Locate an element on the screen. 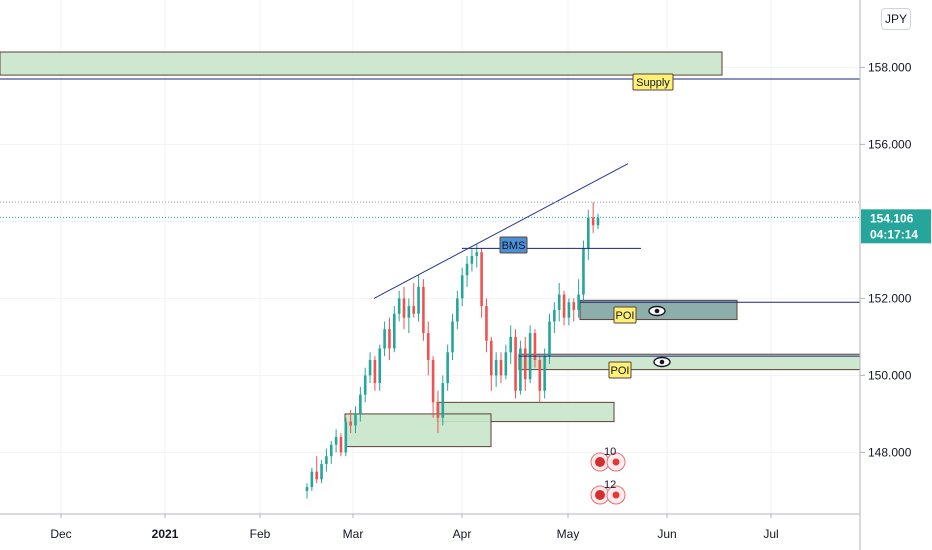 The height and width of the screenshot is (550, 932). price-tick-label: 158.000 is located at coordinates (890, 67).